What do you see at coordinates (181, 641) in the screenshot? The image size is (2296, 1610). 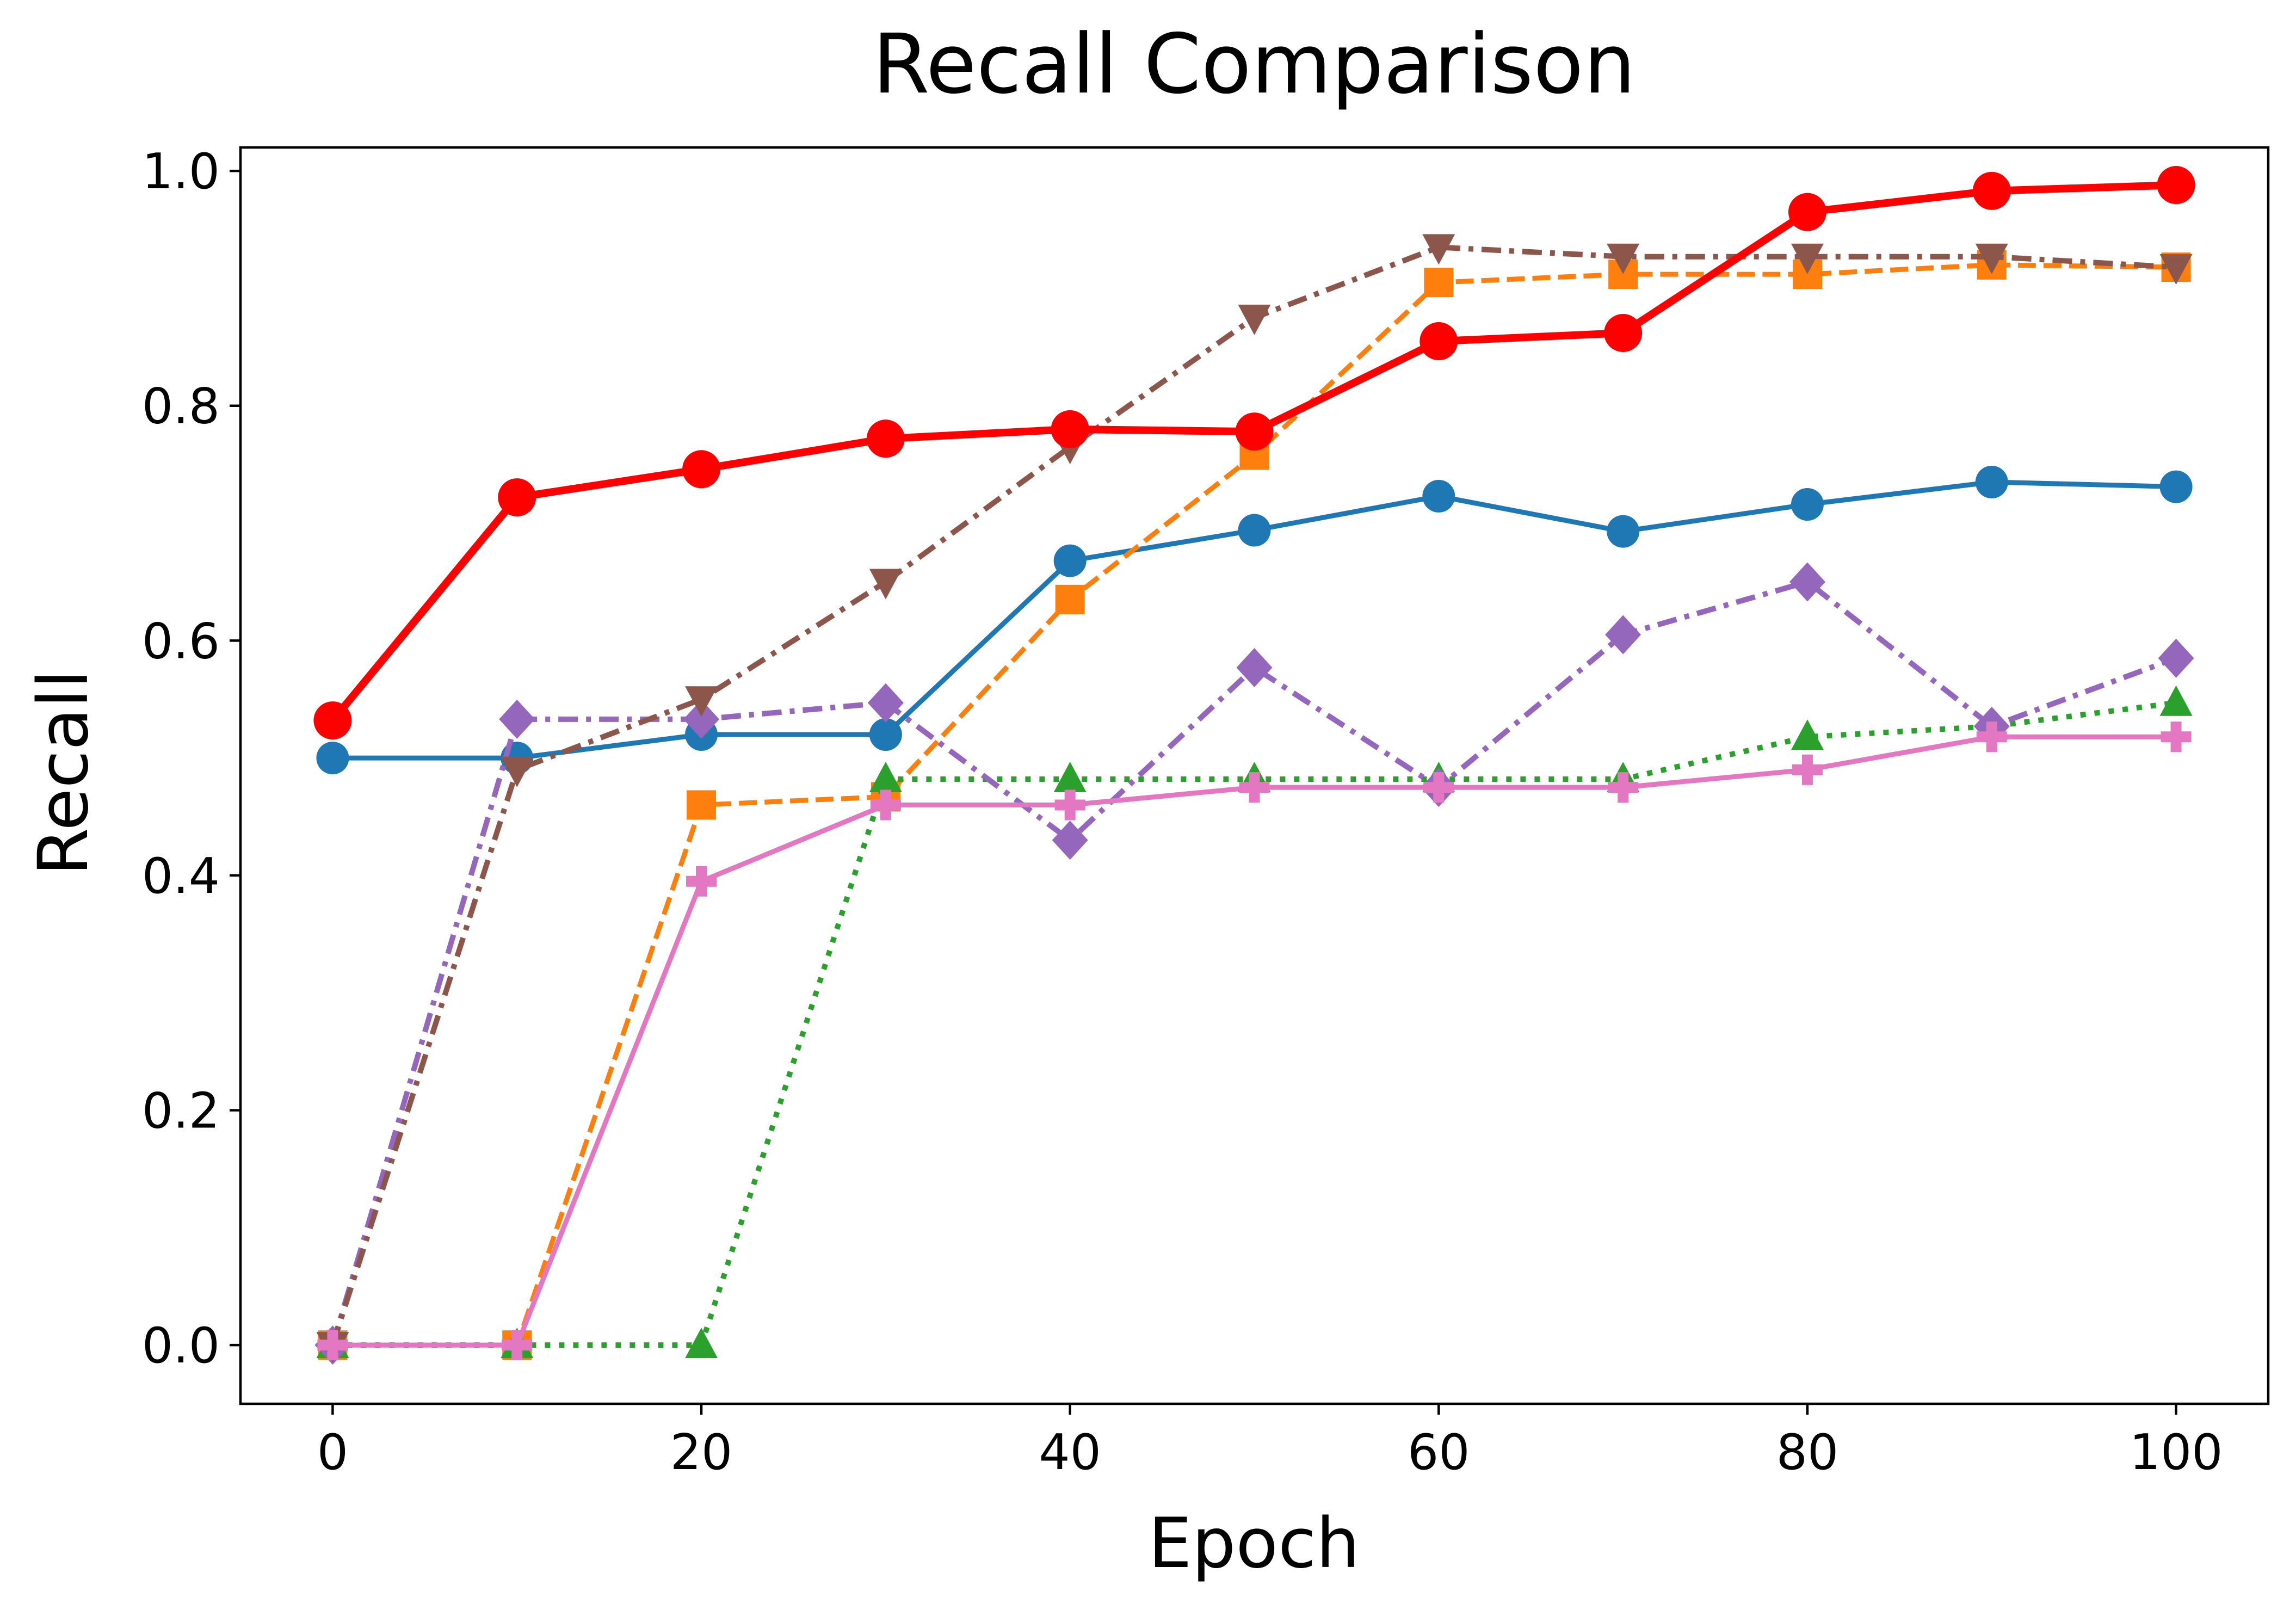 I see `y-tick-label: 0.6` at bounding box center [181, 641].